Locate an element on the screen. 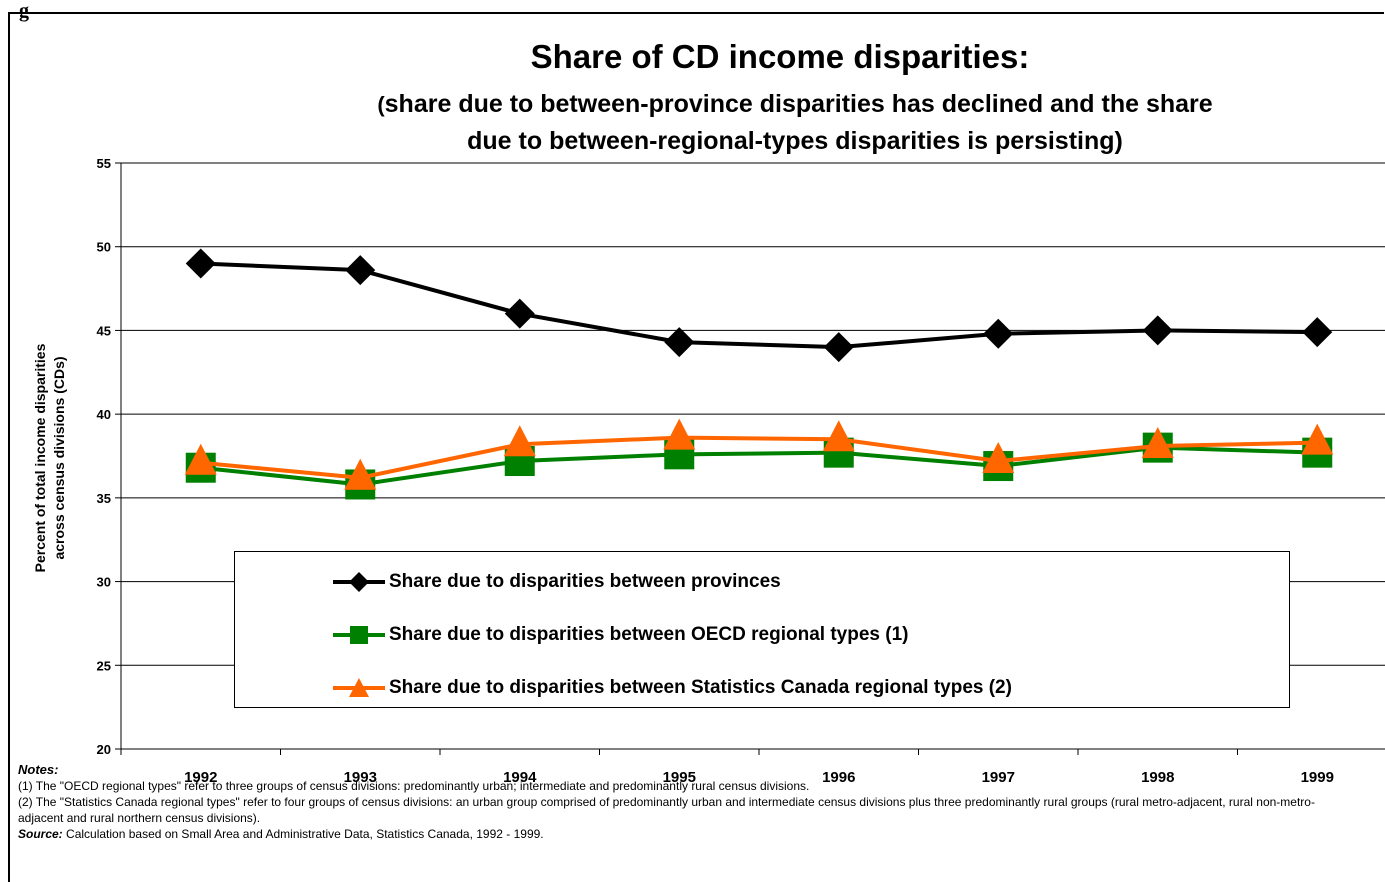 The height and width of the screenshot is (882, 1385). y-tick-label-20: 20 is located at coordinates (104, 749).